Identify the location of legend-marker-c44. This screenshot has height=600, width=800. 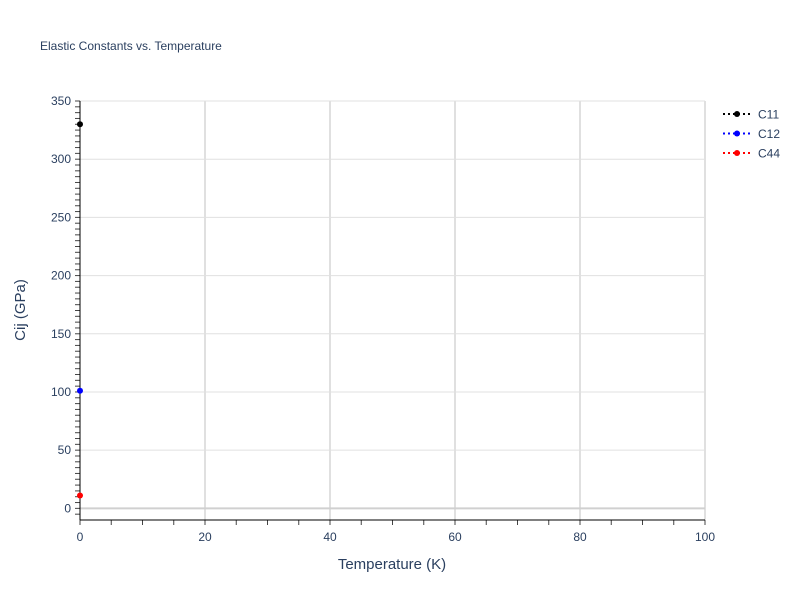
(737, 153).